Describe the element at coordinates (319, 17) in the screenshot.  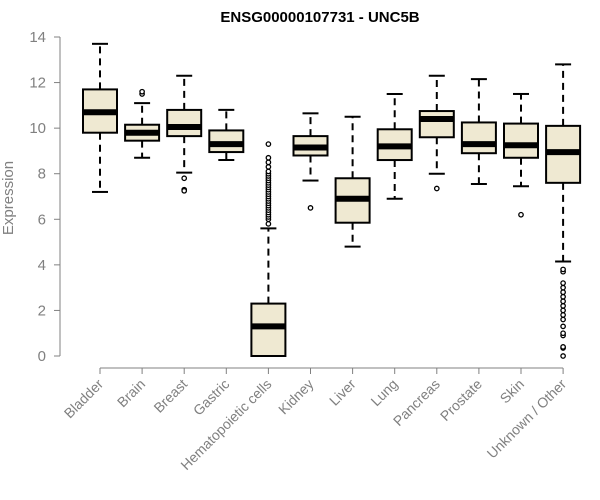
I see `chart-title: ENSG00000107731 - UNC5B` at that location.